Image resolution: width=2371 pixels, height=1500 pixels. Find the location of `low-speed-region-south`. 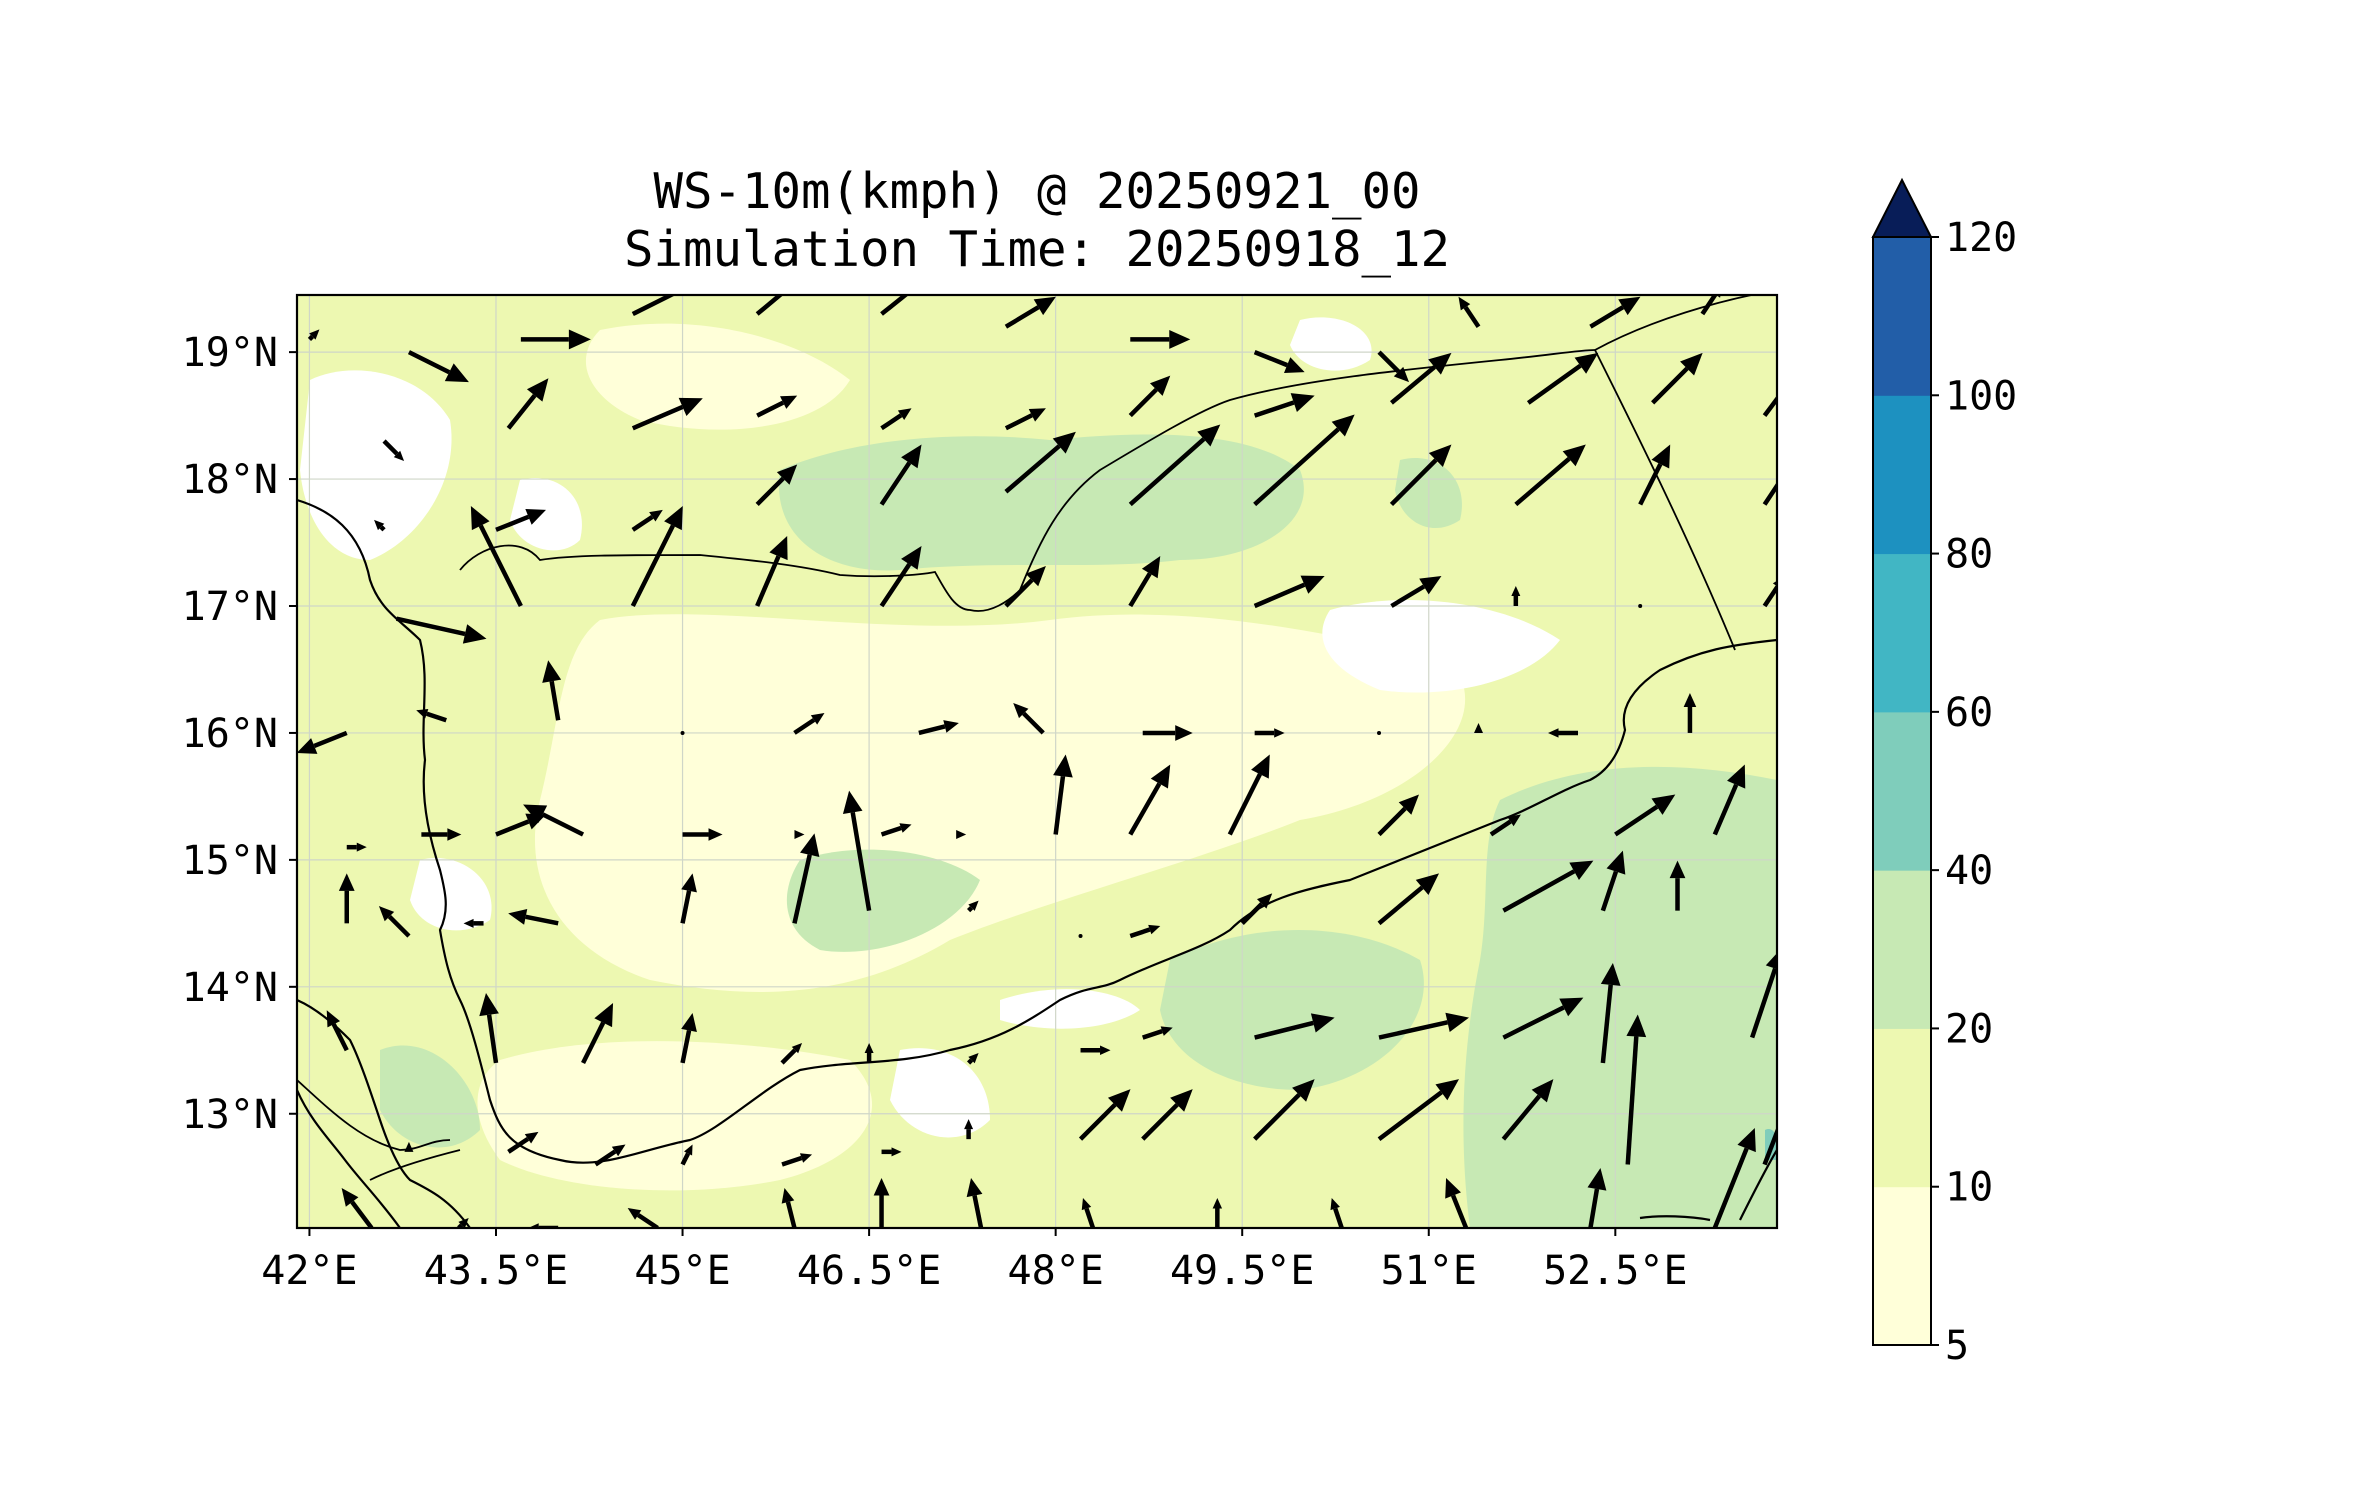

low-speed-region-south is located at coordinates (675, 1116).